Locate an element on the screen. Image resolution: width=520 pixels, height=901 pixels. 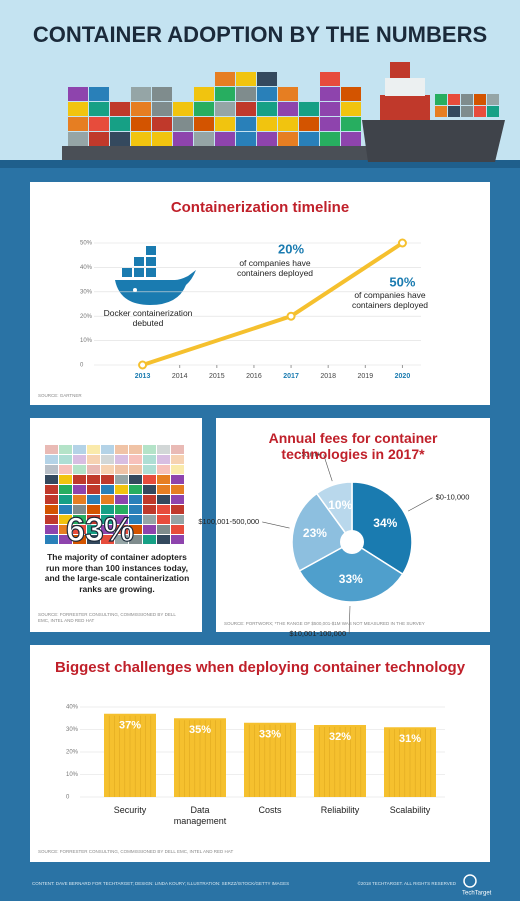
x-tick-label: Scalability is located at coordinates (410, 810).